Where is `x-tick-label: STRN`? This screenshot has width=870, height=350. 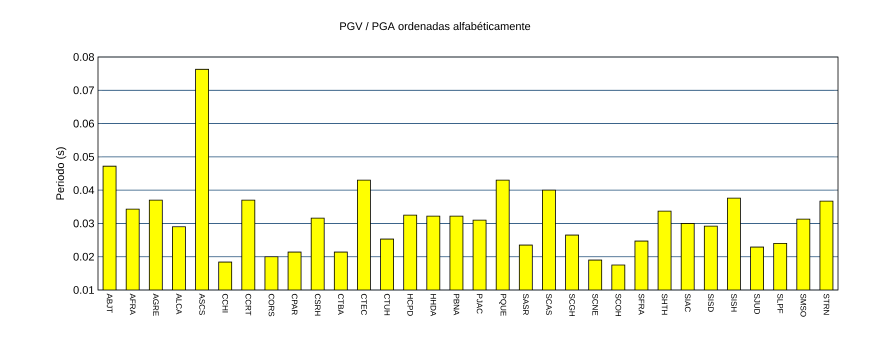 x-tick-label: STRN is located at coordinates (827, 304).